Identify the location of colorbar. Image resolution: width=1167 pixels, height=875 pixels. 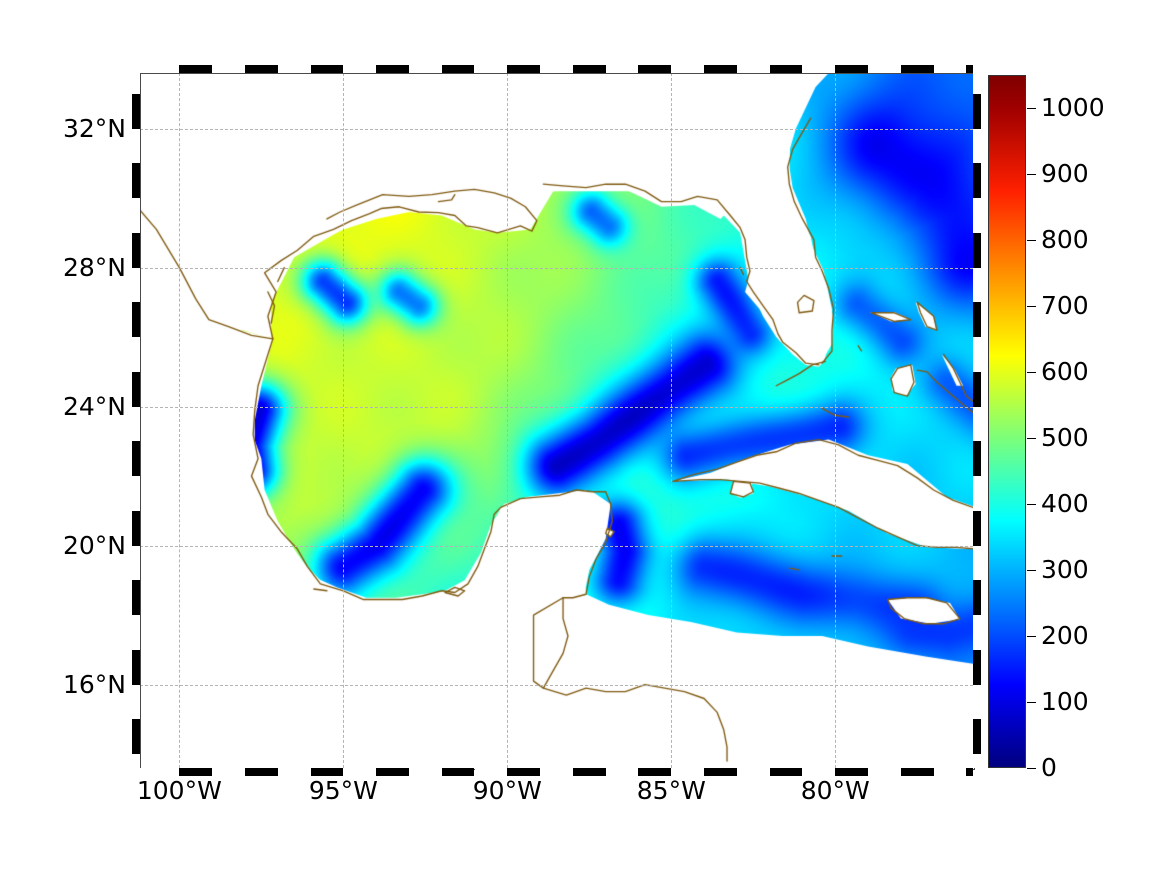
(1007, 421).